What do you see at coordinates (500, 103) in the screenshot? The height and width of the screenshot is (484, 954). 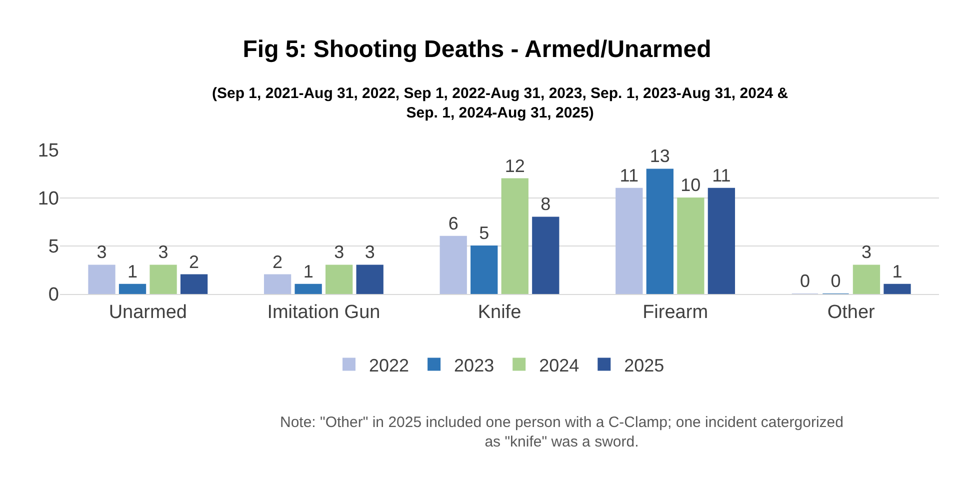 I see `chart-subtitle: (Sep 1, 2021-Aug 31, 2022, Sep 1, 2022-Aug 31, 2023, Sep. 1, 2023-Aug 31, 2024 & Sep. 1, 2024-Aug 31, 2025)` at bounding box center [500, 103].